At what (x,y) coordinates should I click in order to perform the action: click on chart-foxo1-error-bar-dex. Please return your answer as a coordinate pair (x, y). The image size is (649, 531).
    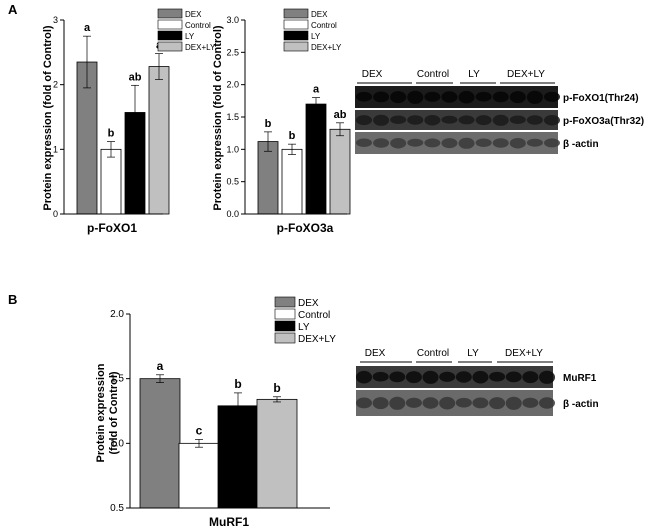
    Looking at the image, I should click on (87, 62).